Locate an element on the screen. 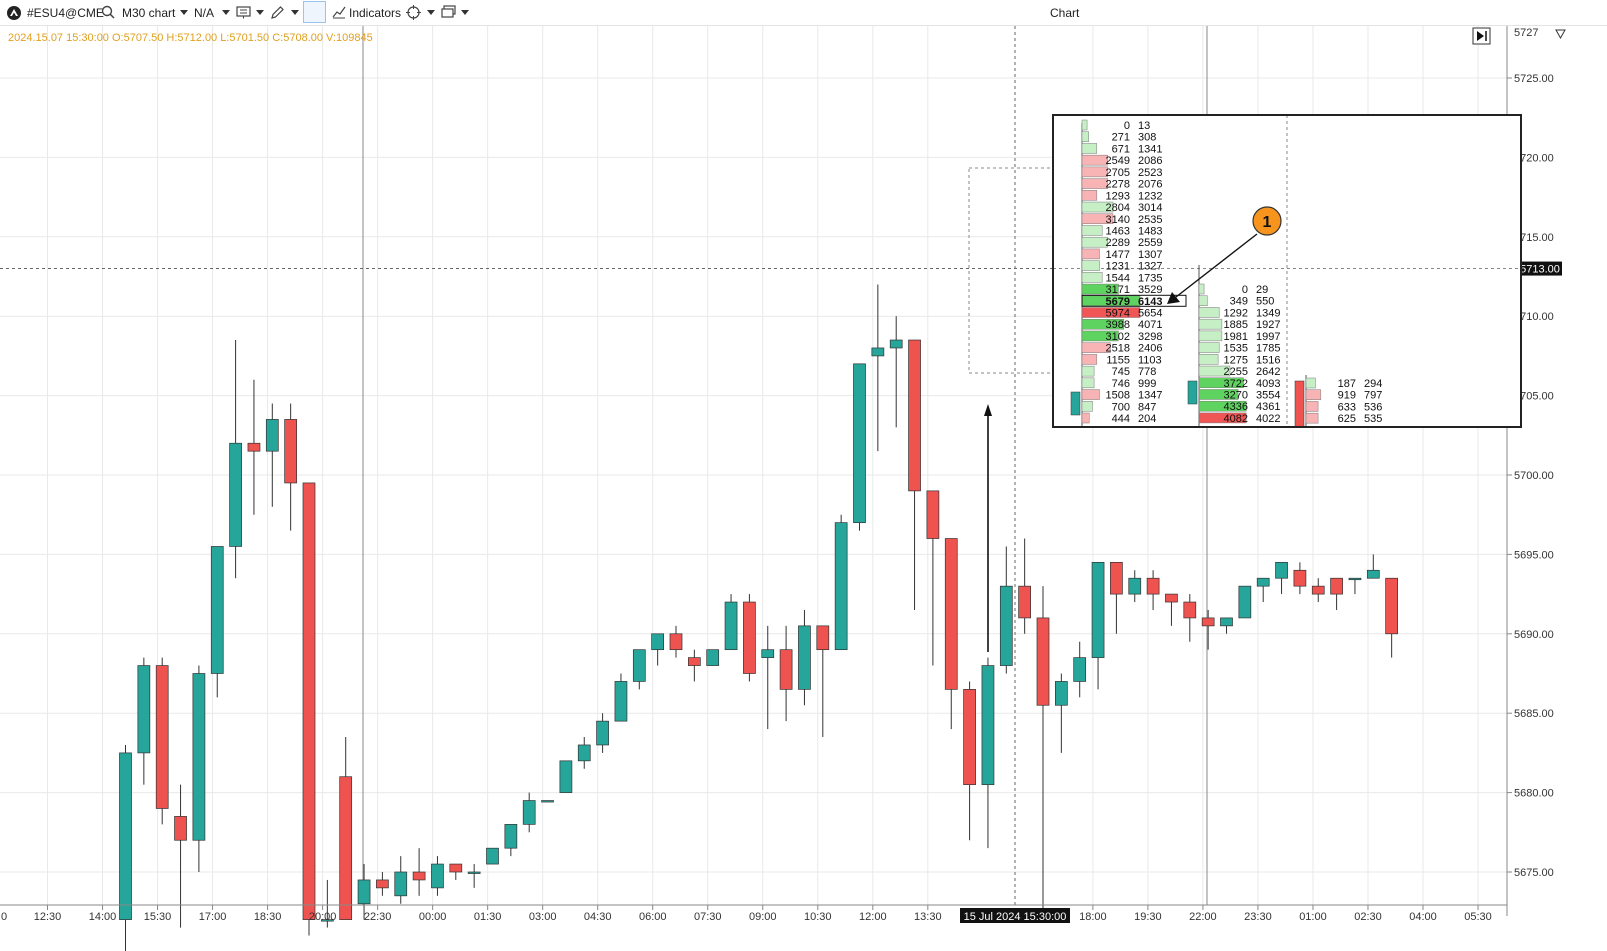  timeframe-chevron-down-icon is located at coordinates (184, 12).